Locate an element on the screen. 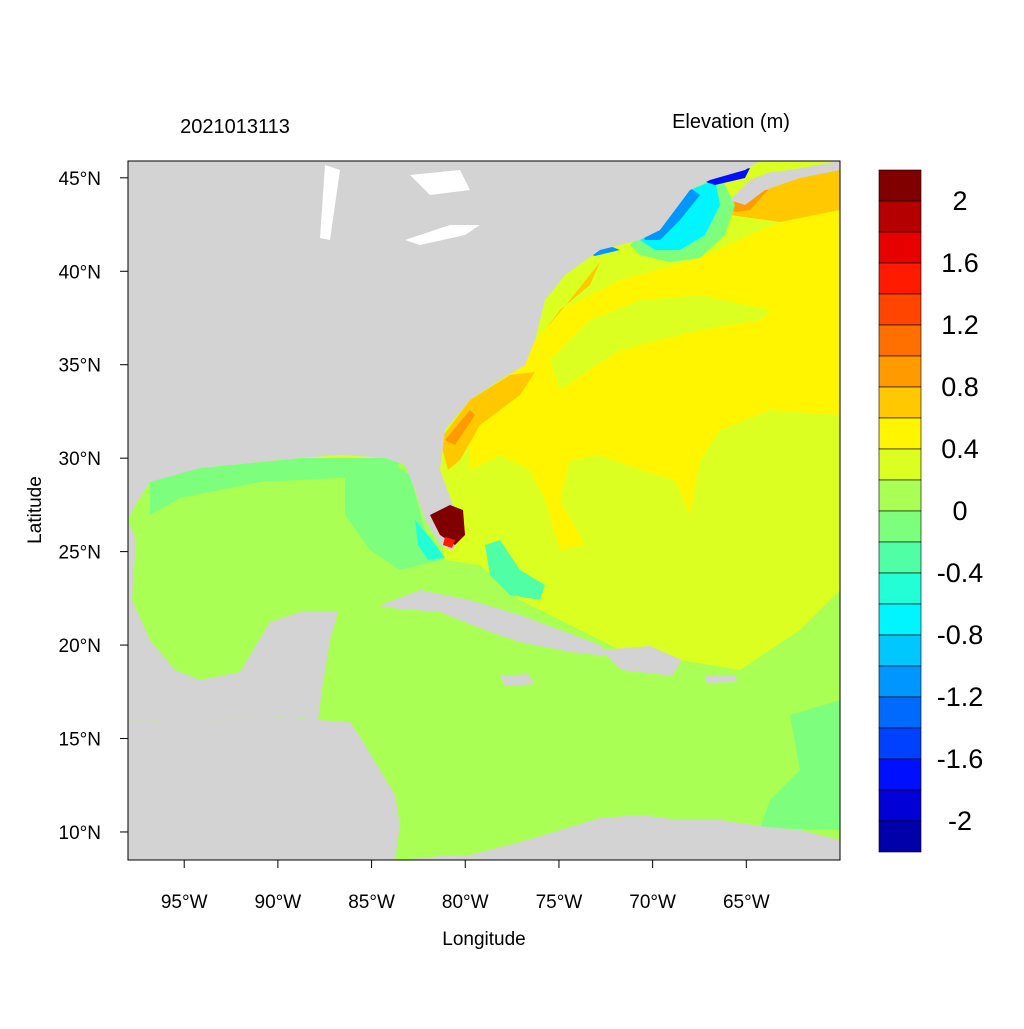 The image size is (1024, 1029). great-lakes is located at coordinates (400, 205).